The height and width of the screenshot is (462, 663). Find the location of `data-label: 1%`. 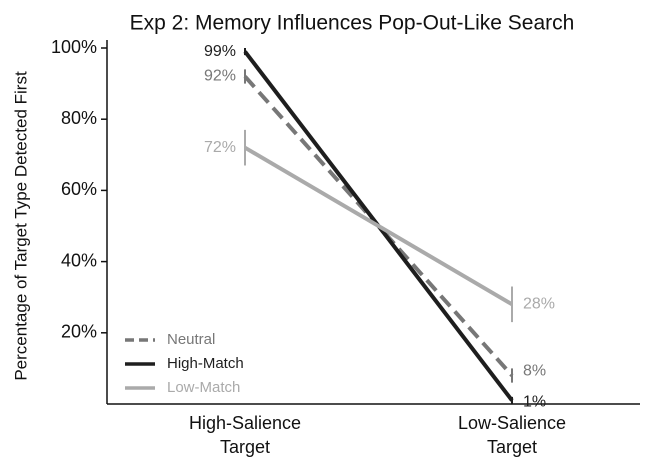

data-label: 1% is located at coordinates (534, 402).